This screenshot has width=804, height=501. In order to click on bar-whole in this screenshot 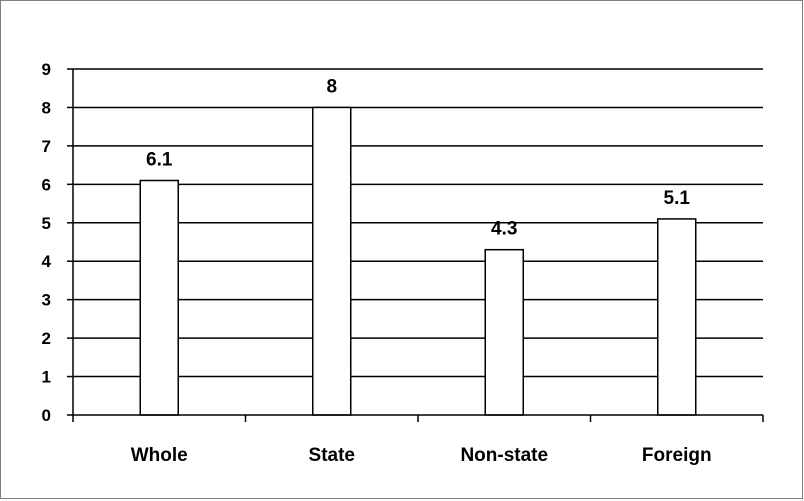, I will do `click(159, 297)`.